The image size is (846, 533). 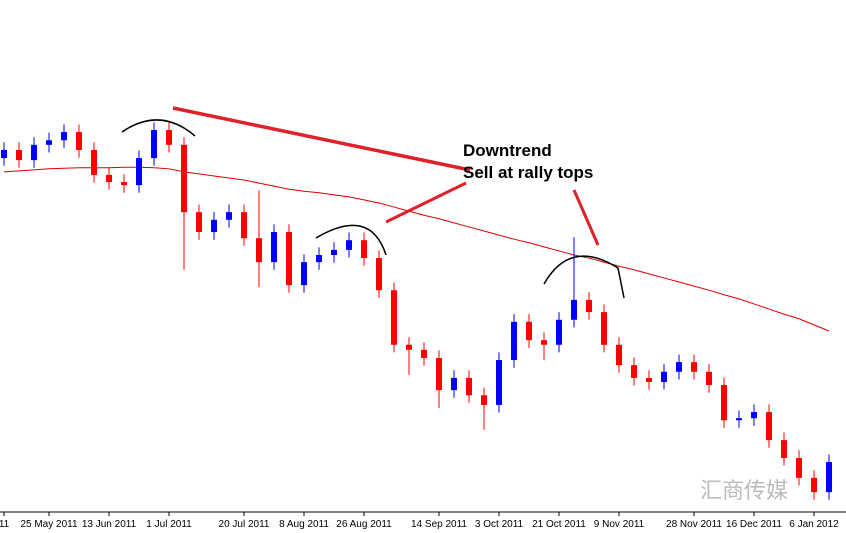 What do you see at coordinates (694, 524) in the screenshot?
I see `x-tick-label: 28 Nov 2011` at bounding box center [694, 524].